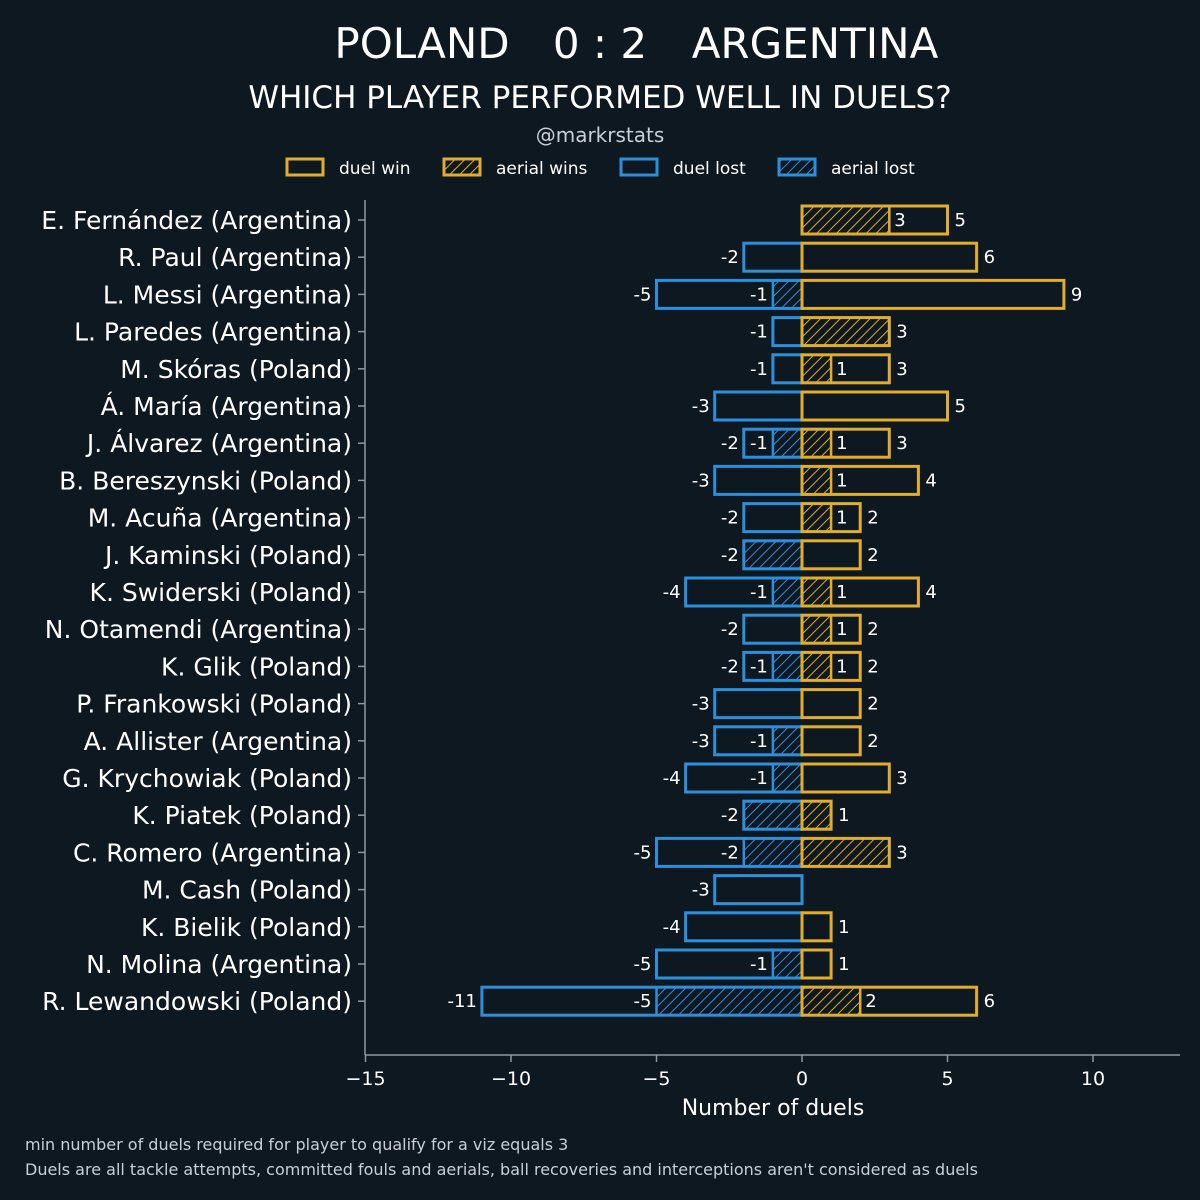 This screenshot has height=1200, width=1200. I want to click on duel-win-label: 1, so click(843, 927).